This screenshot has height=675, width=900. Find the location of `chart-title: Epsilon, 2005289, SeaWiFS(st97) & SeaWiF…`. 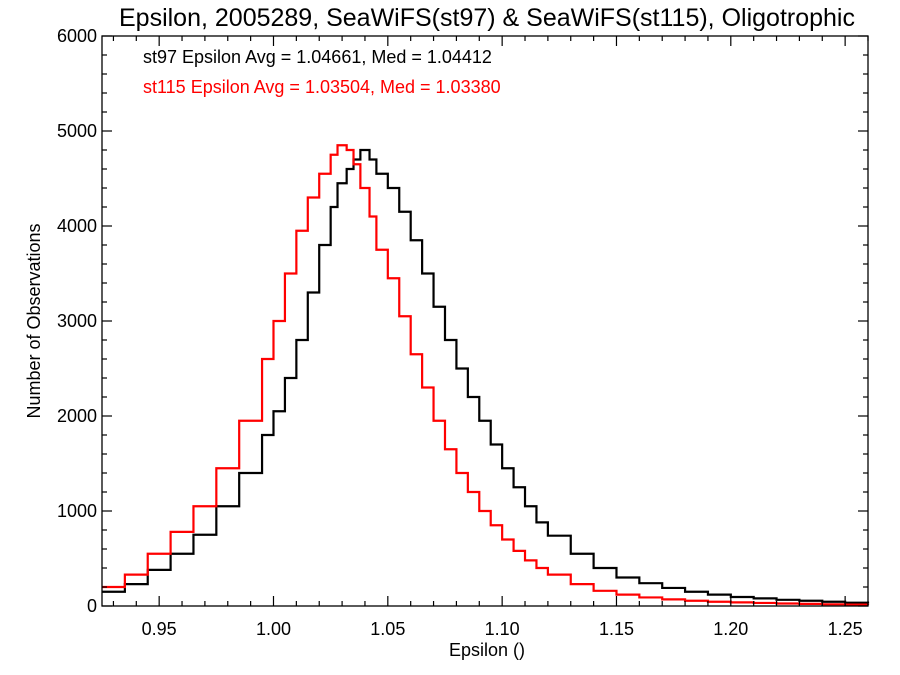

chart-title: Epsilon, 2005289, SeaWiFS(st97) & SeaWiF… is located at coordinates (487, 18).